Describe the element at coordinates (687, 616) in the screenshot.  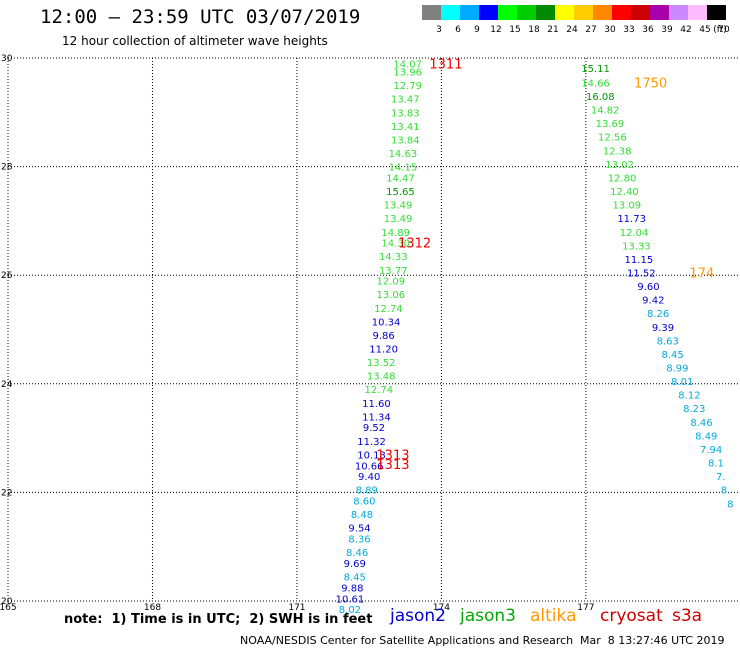
I see `sat-label-s3a: s3a` at that location.